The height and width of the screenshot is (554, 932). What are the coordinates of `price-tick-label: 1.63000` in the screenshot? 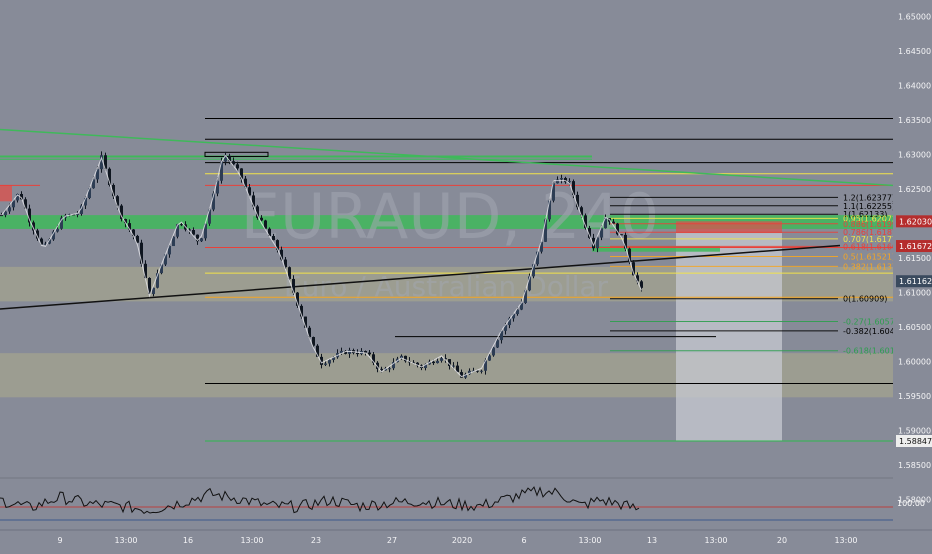 It's located at (914, 154).